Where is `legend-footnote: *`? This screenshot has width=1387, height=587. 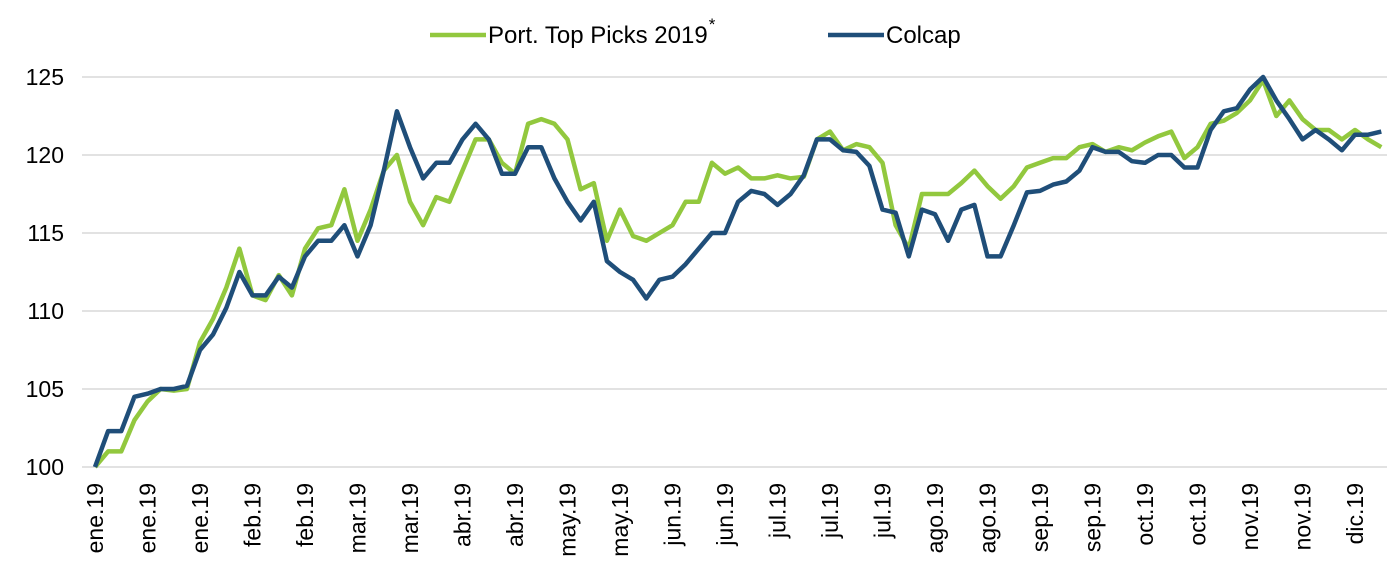 legend-footnote: * is located at coordinates (712, 24).